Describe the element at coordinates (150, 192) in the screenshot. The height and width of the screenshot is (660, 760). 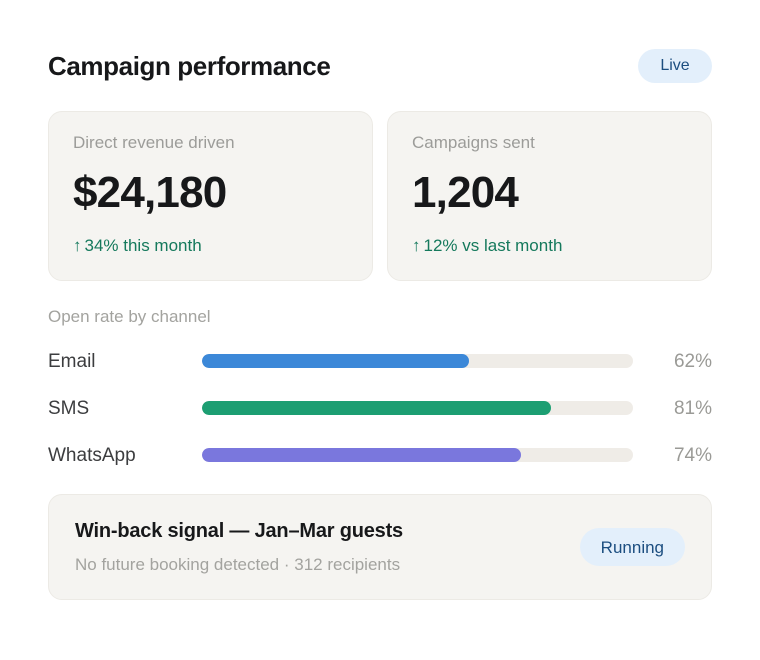
I see `metric-value: $24,180` at that location.